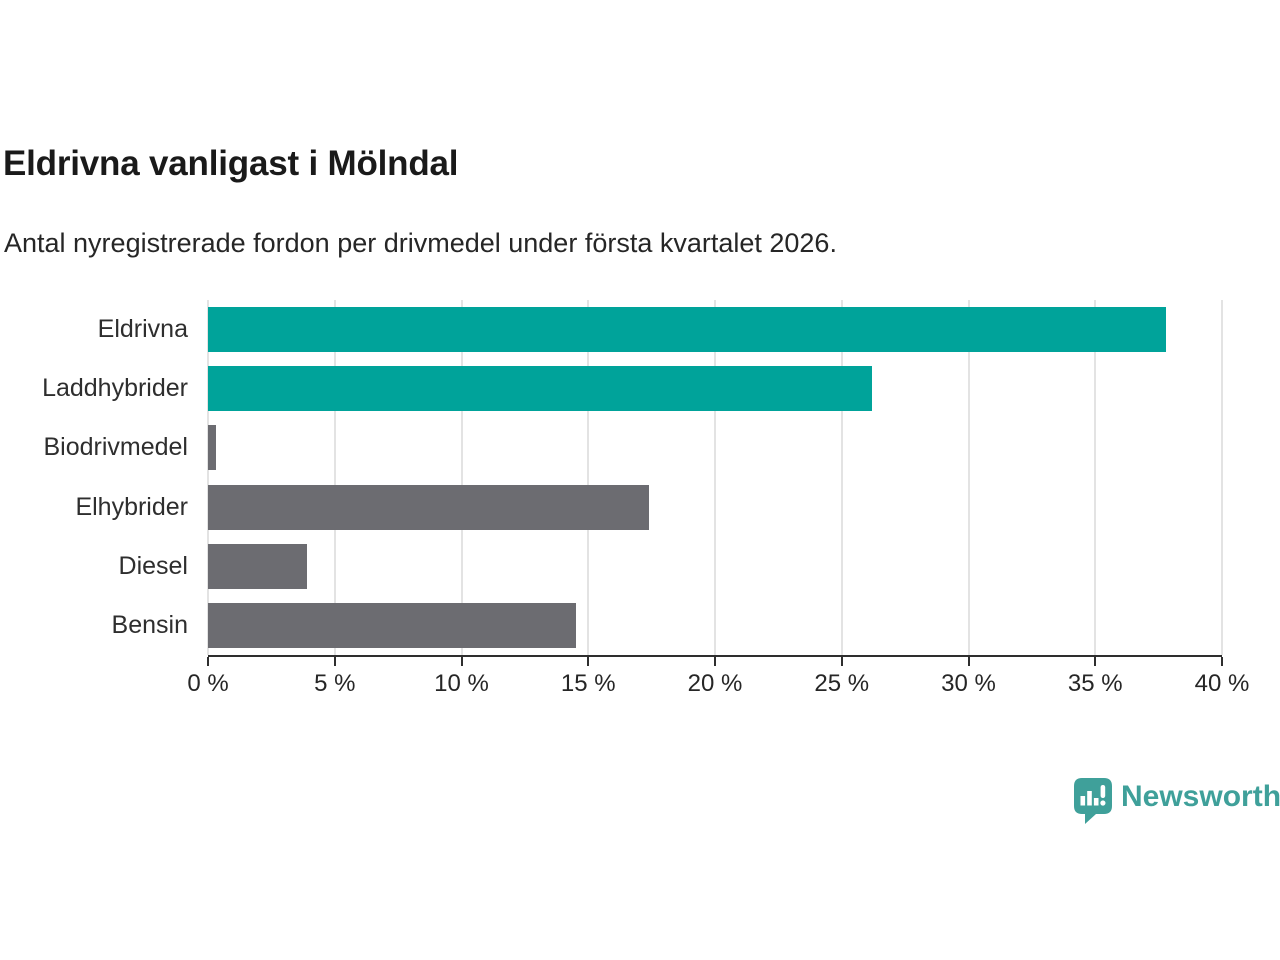 The image size is (1280, 960). Describe the element at coordinates (715, 683) in the screenshot. I see `x-tick-label: 20 %` at that location.